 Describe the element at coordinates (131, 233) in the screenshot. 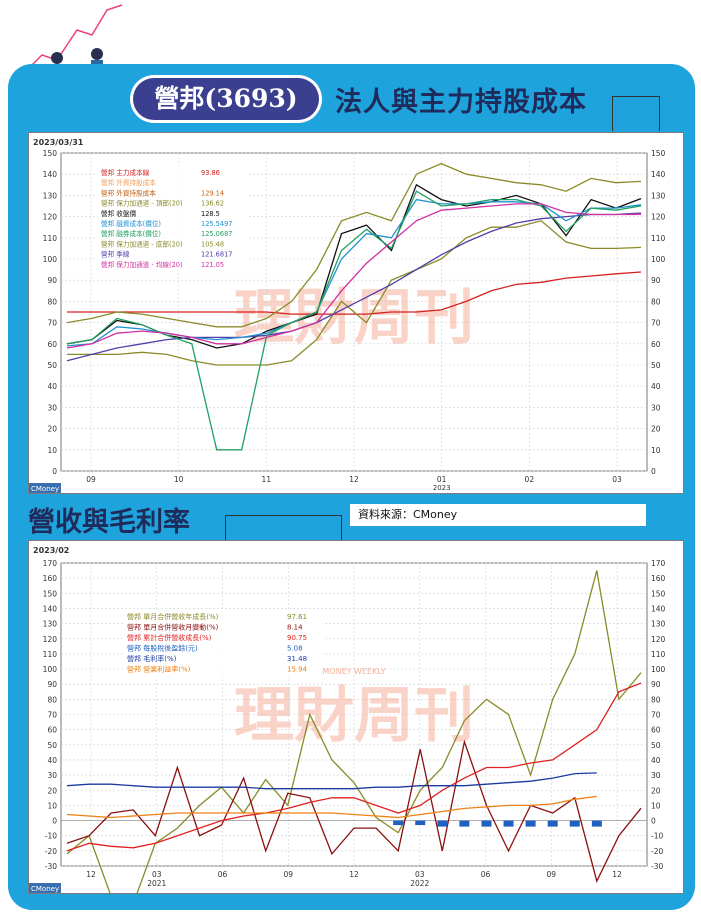

I see `legend-entry-name: 營邦 融券成本(價位)` at that location.